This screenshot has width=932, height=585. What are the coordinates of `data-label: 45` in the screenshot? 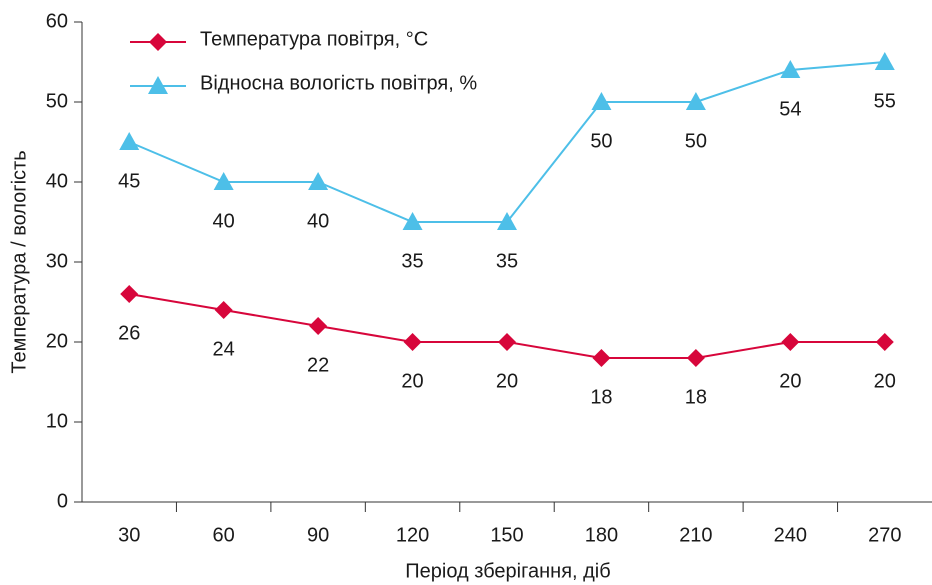 It's located at (129, 181).